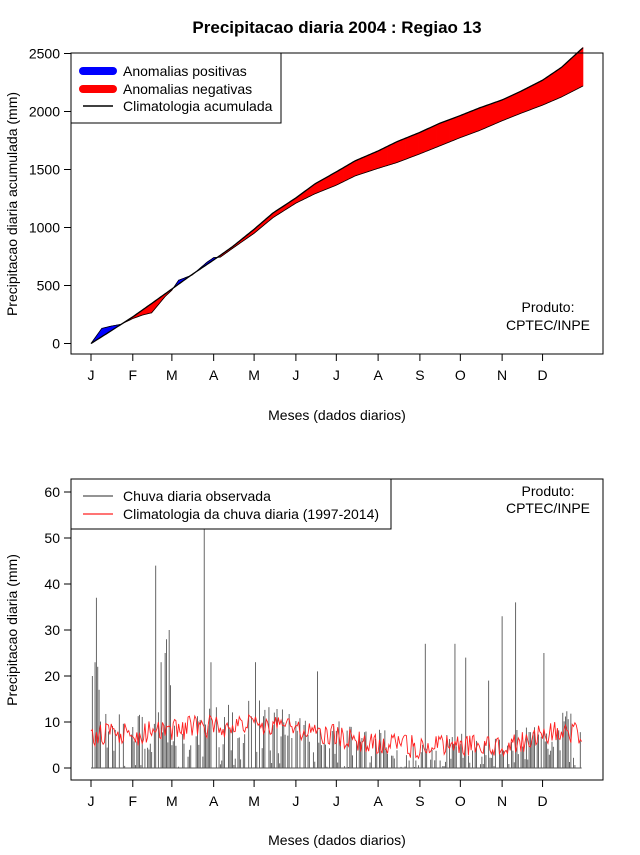 The width and height of the screenshot is (640, 855). I want to click on legend-label-daily-climatology: Climatologia da chuva diaria (1997-2014), so click(251, 514).